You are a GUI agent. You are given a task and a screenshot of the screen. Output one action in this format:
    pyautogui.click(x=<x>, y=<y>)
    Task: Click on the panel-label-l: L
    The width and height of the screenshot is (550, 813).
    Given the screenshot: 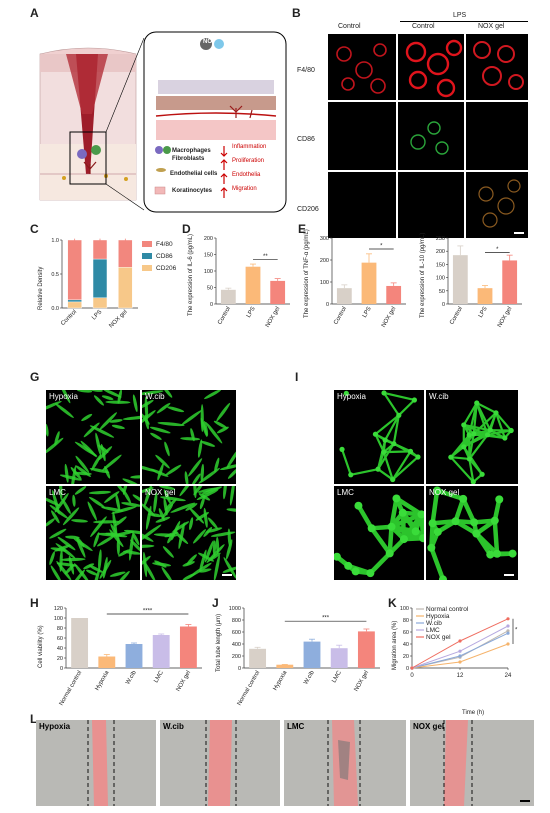 What is the action you would take?
    pyautogui.click(x=34, y=719)
    